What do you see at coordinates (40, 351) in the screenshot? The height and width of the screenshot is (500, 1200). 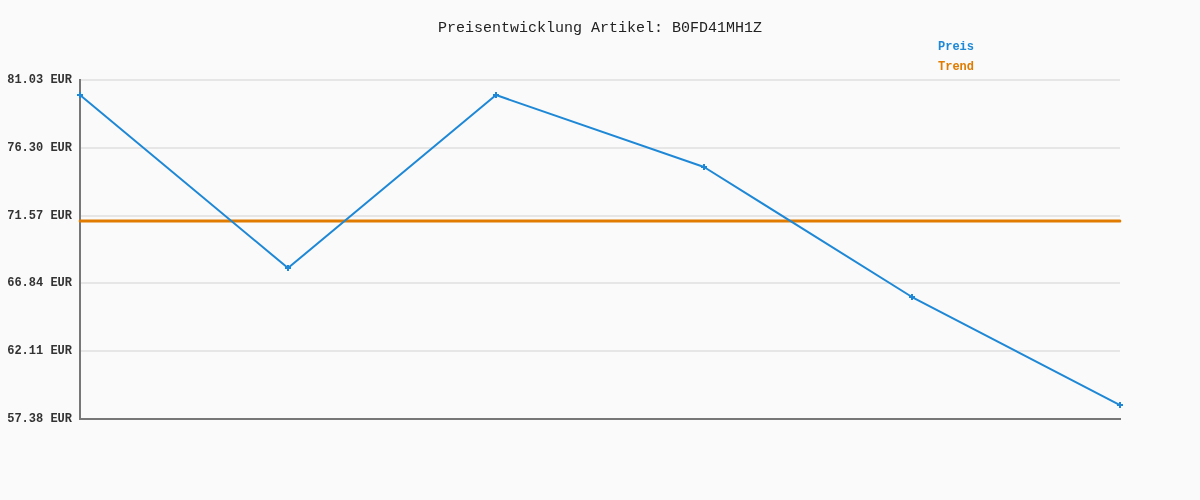 I see `y-tick-label: 62.11 EUR` at bounding box center [40, 351].